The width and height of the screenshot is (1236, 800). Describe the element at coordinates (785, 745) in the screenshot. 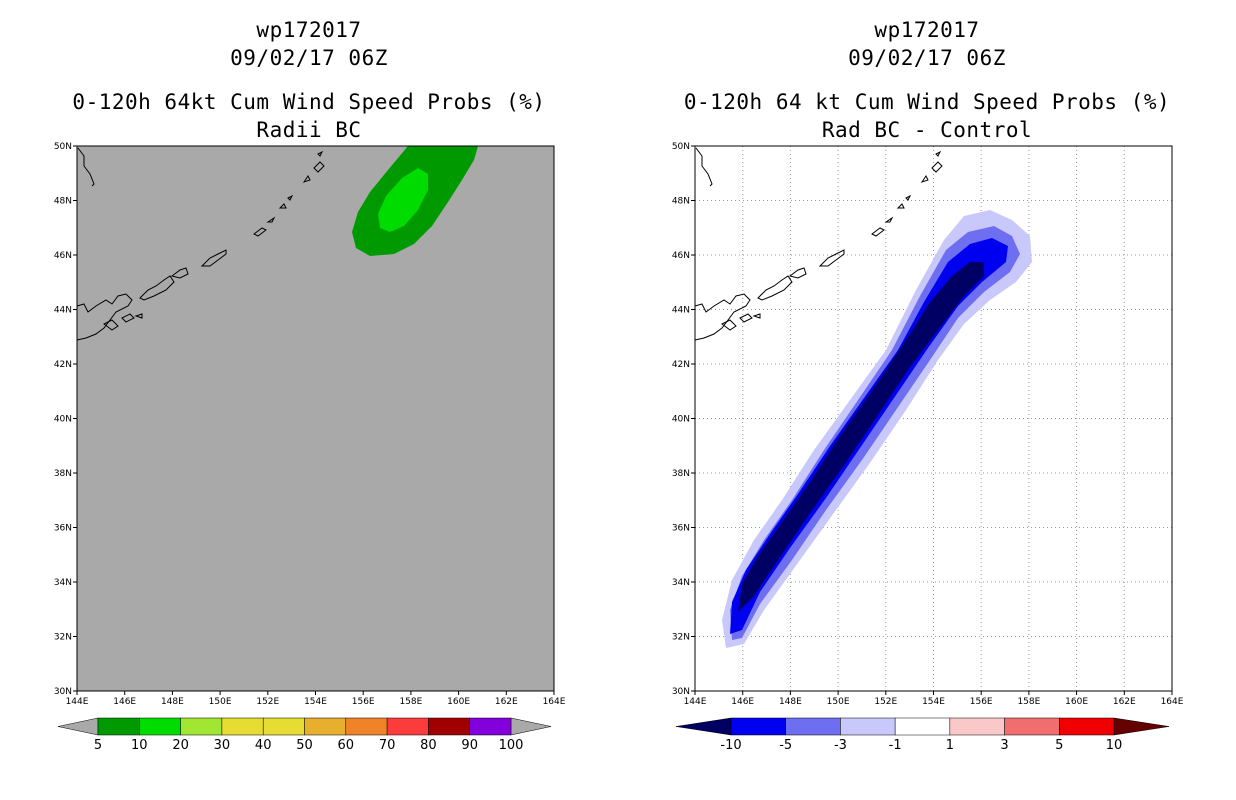

I see `colorbar-label: -5` at that location.